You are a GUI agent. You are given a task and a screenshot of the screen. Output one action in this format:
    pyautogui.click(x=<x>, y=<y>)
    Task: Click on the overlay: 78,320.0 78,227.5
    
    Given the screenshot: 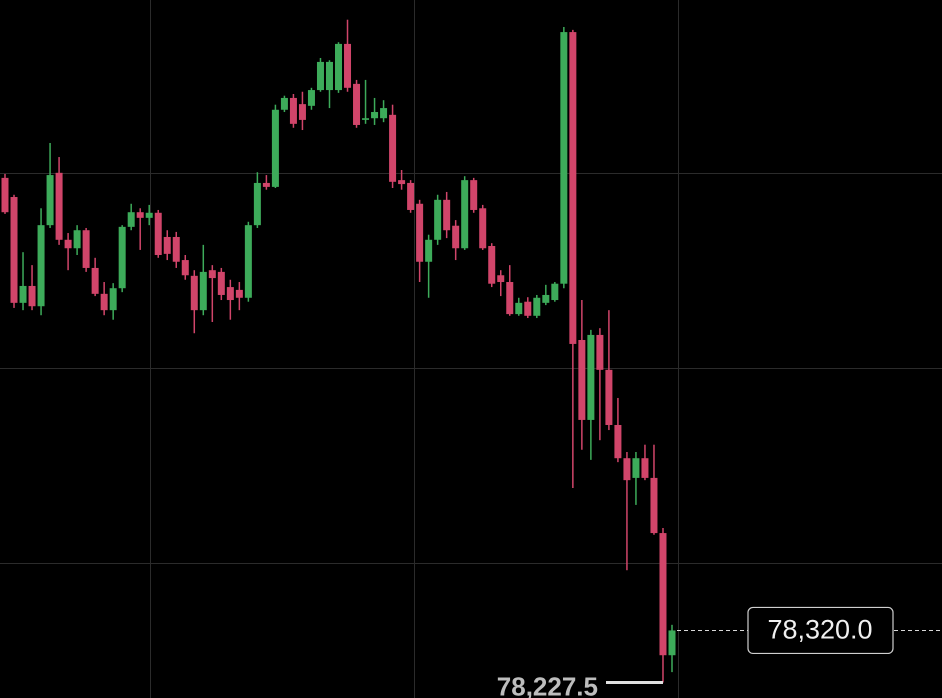 What is the action you would take?
    pyautogui.click(x=719, y=652)
    